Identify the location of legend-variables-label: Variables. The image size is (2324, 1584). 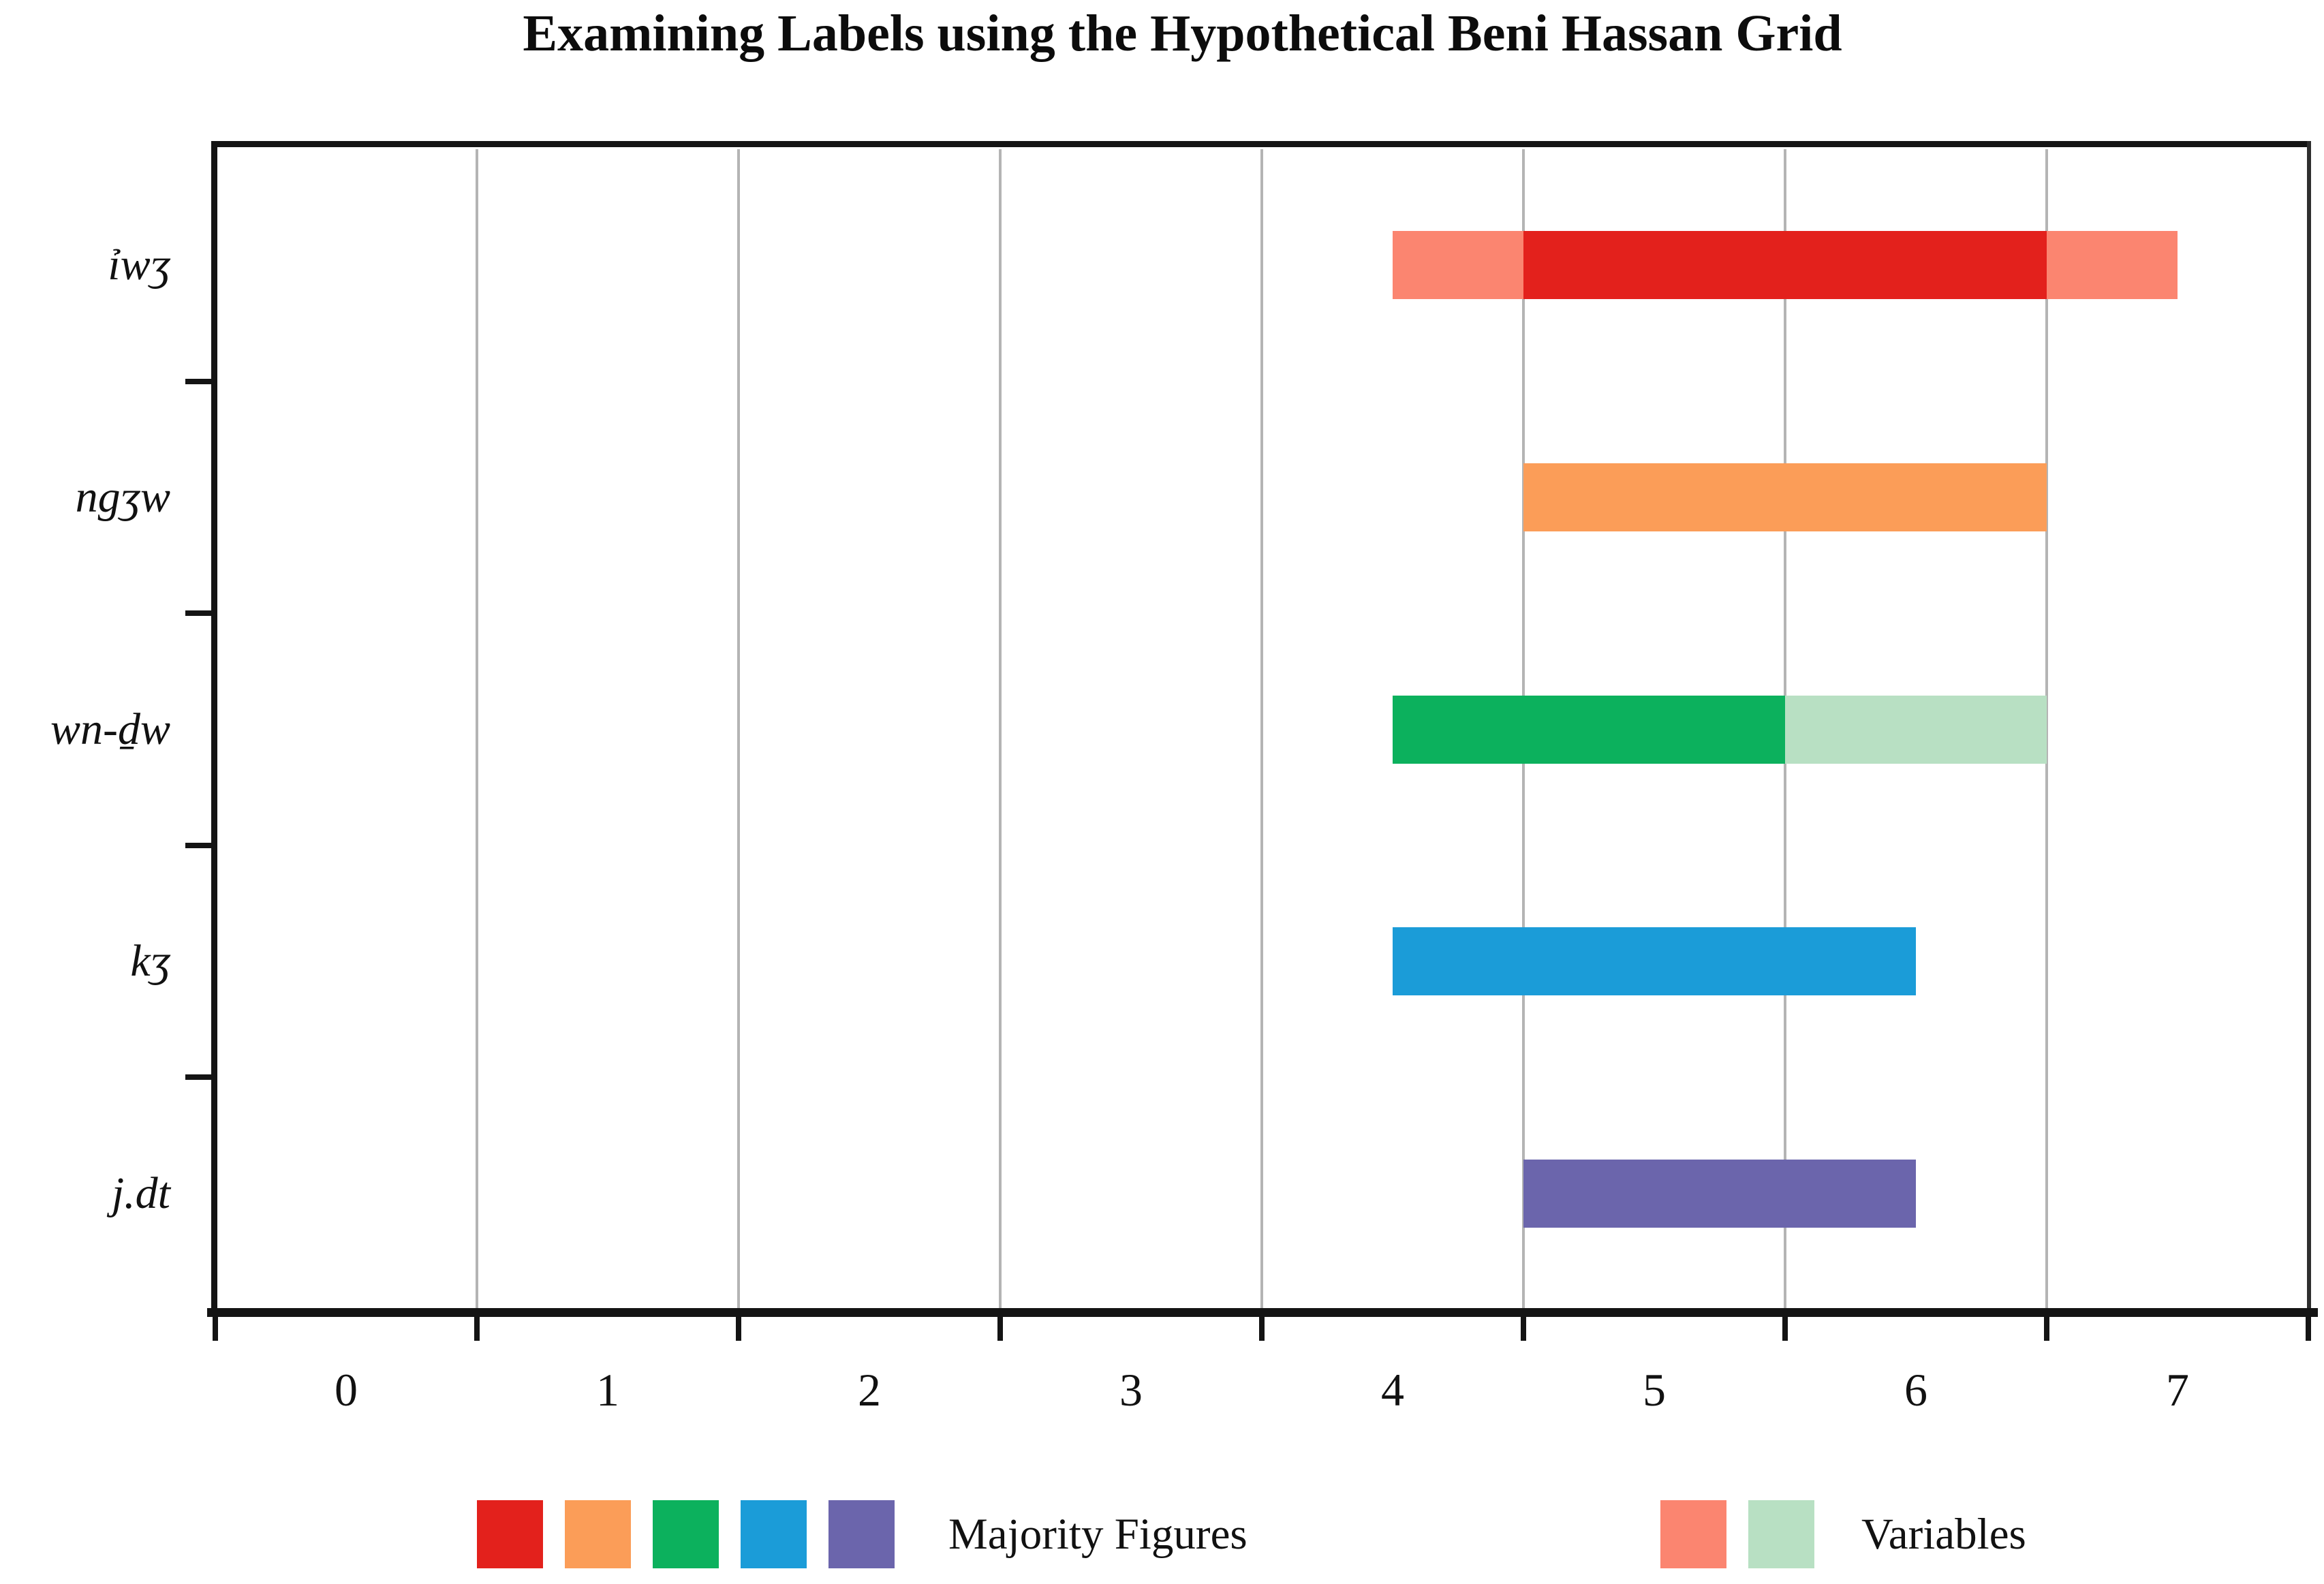
(1944, 1534).